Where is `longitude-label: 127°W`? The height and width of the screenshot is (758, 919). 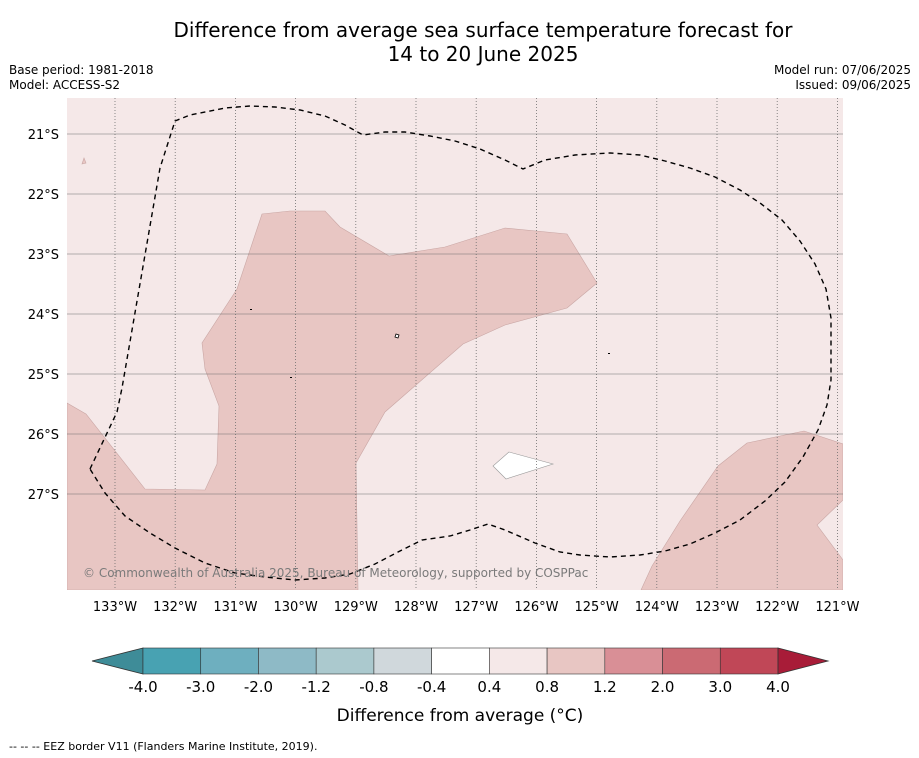 longitude-label: 127°W is located at coordinates (476, 607).